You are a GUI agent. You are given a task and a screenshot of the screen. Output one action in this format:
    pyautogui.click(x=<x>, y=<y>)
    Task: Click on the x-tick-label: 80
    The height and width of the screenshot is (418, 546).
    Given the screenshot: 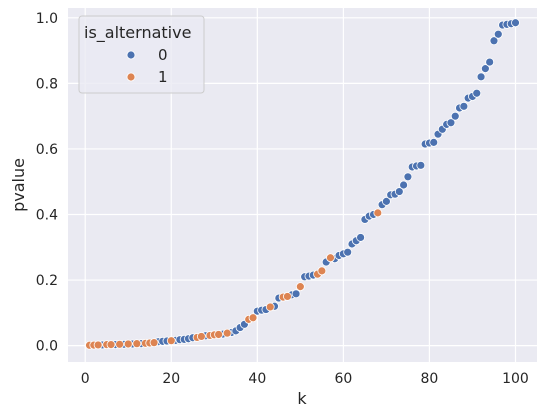 What is the action you would take?
    pyautogui.click(x=430, y=379)
    